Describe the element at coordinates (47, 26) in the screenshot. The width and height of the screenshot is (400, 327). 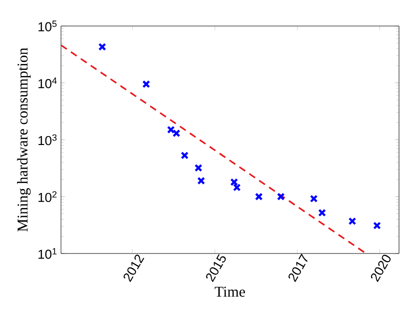
I see `y-tick-label: 10$^{5}$` at that location.